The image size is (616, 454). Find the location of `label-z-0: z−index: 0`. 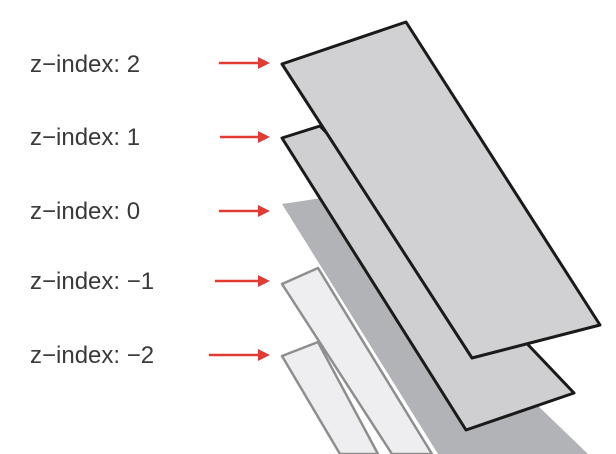

label-z-0: z−index: 0 is located at coordinates (85, 211).